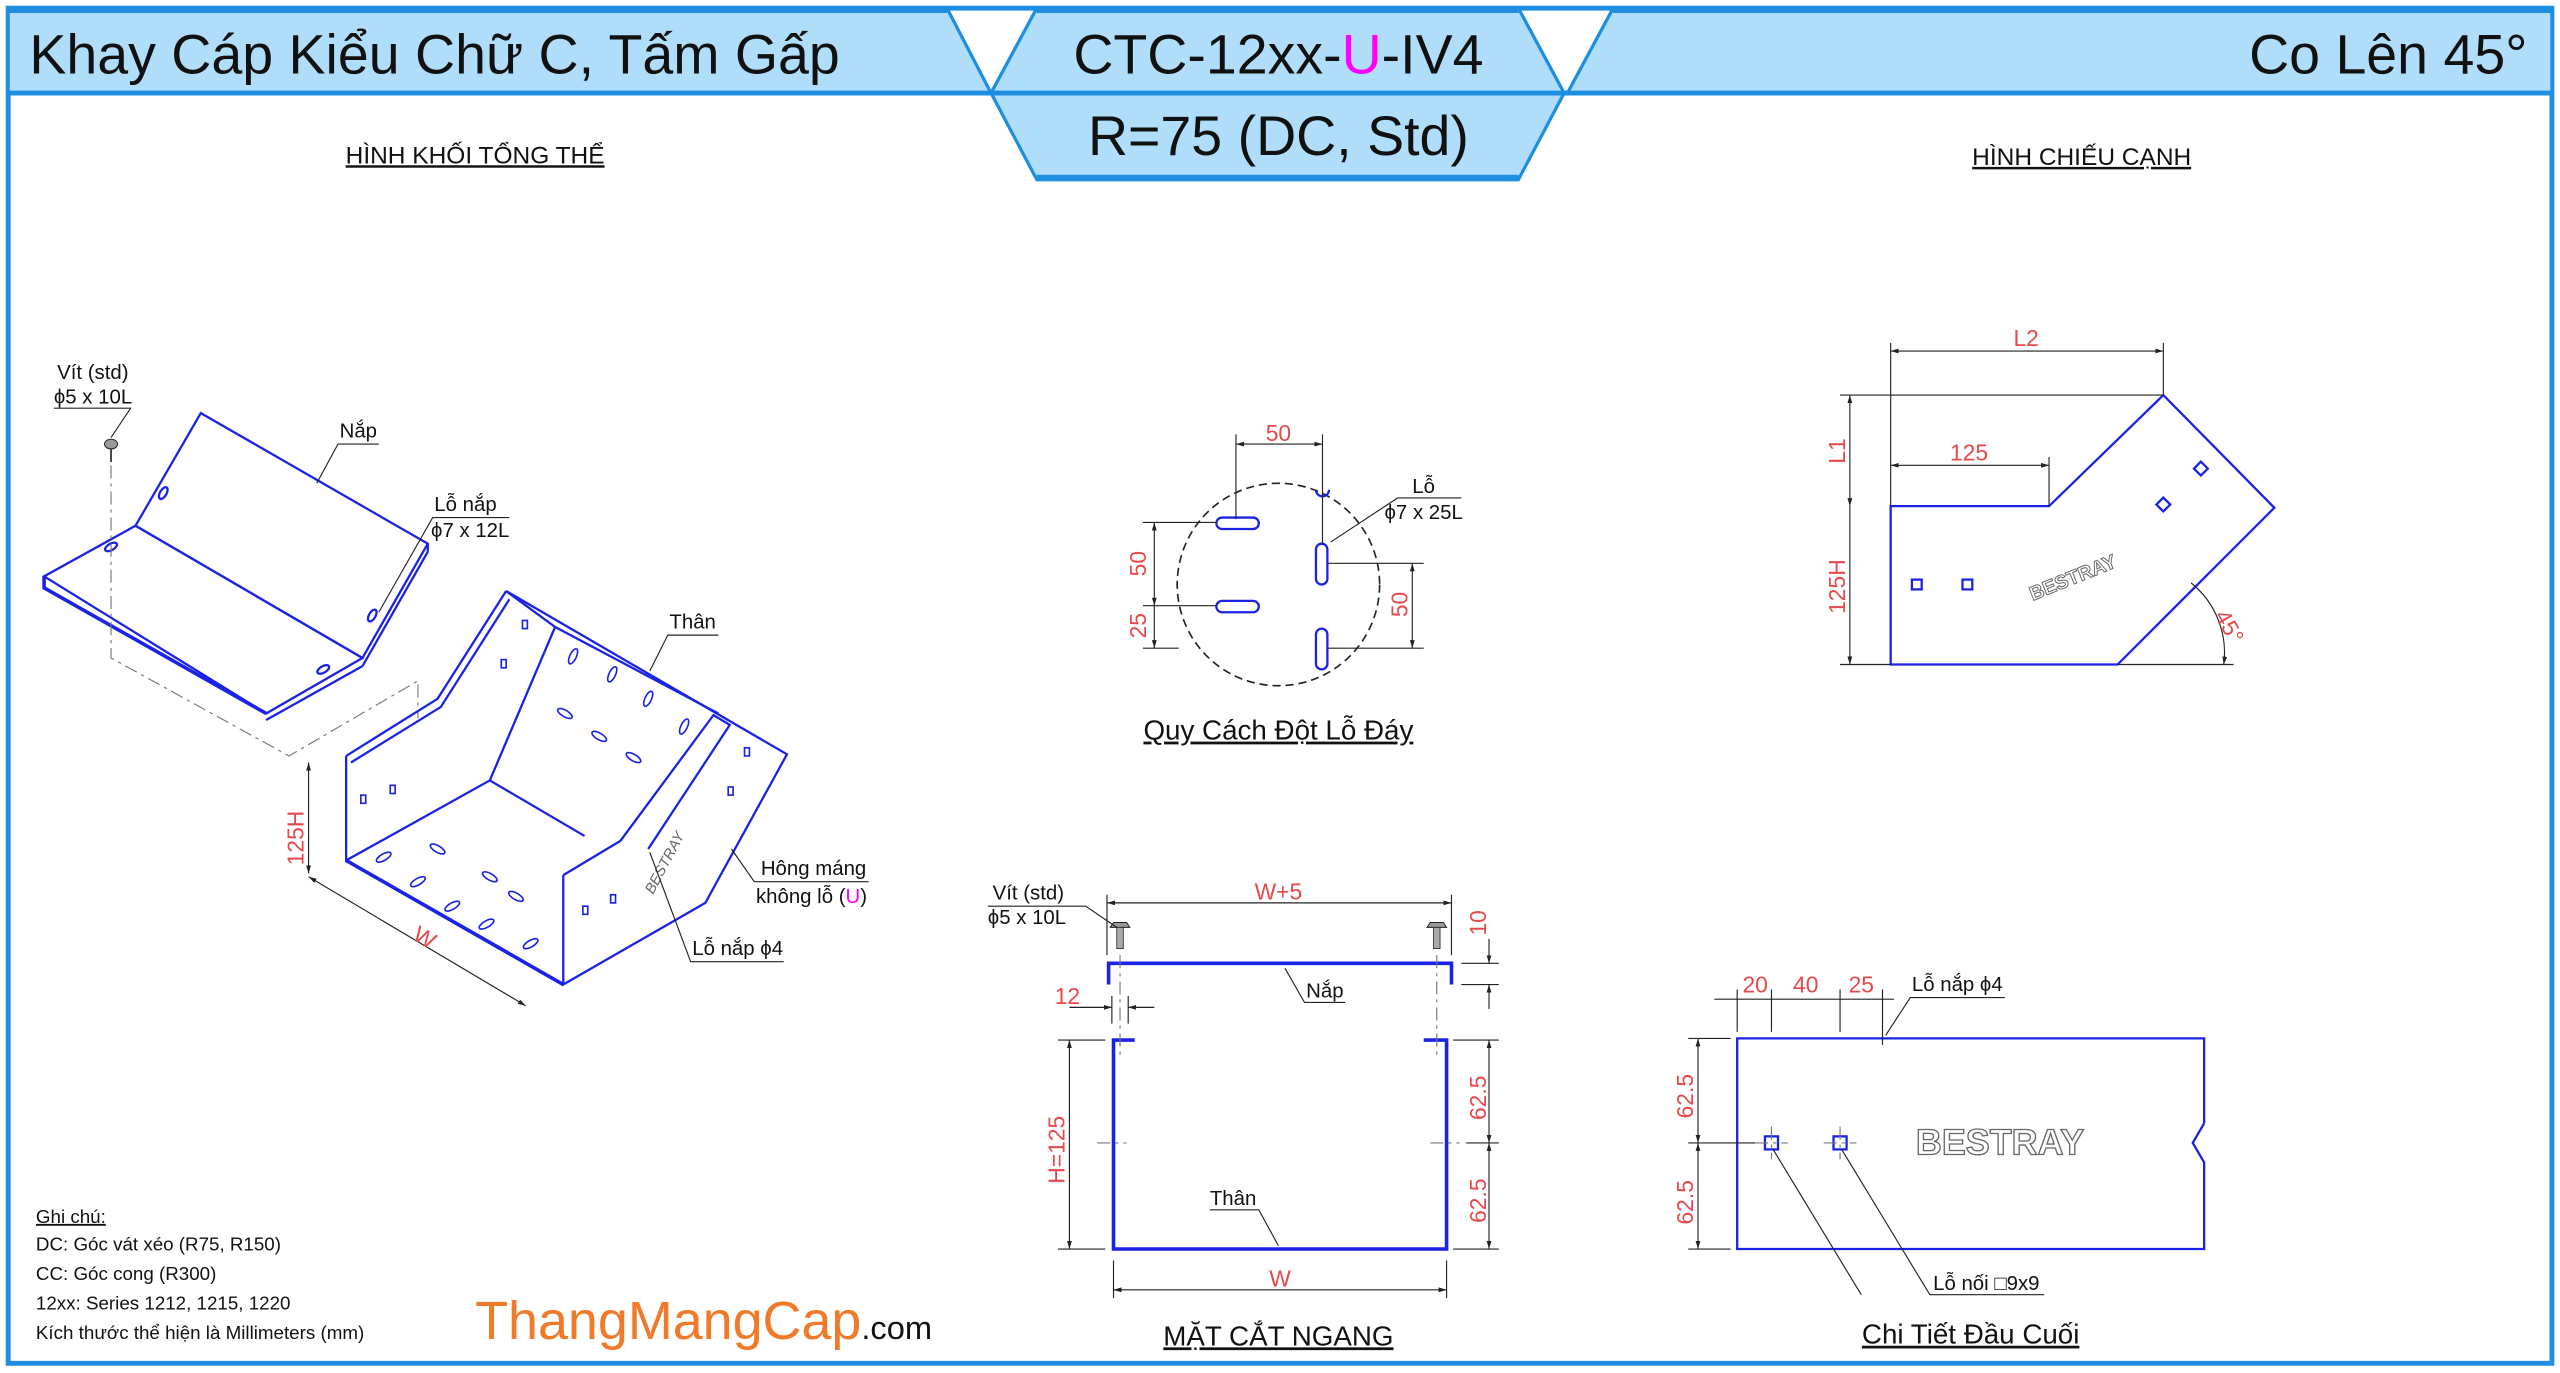 The width and height of the screenshot is (2560, 1373). I want to click on section-dim-flange: 10, so click(1478, 922).